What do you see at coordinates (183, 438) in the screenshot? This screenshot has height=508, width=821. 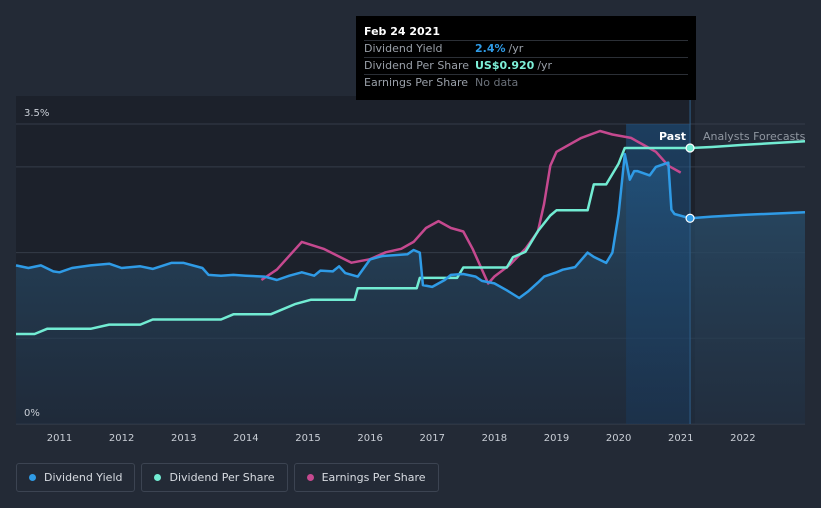 I see `x-tick-label: 2013` at bounding box center [183, 438].